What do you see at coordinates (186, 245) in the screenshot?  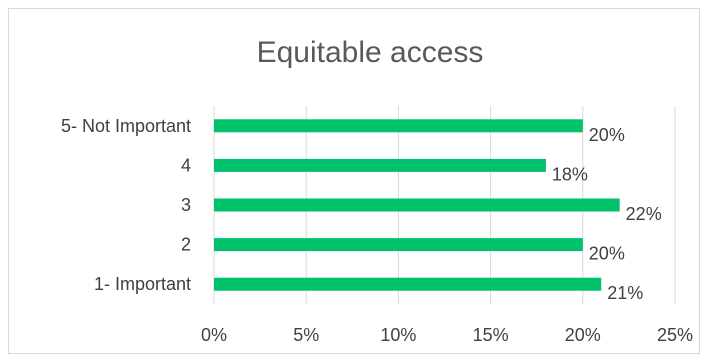 I see `category-label: 2` at bounding box center [186, 245].